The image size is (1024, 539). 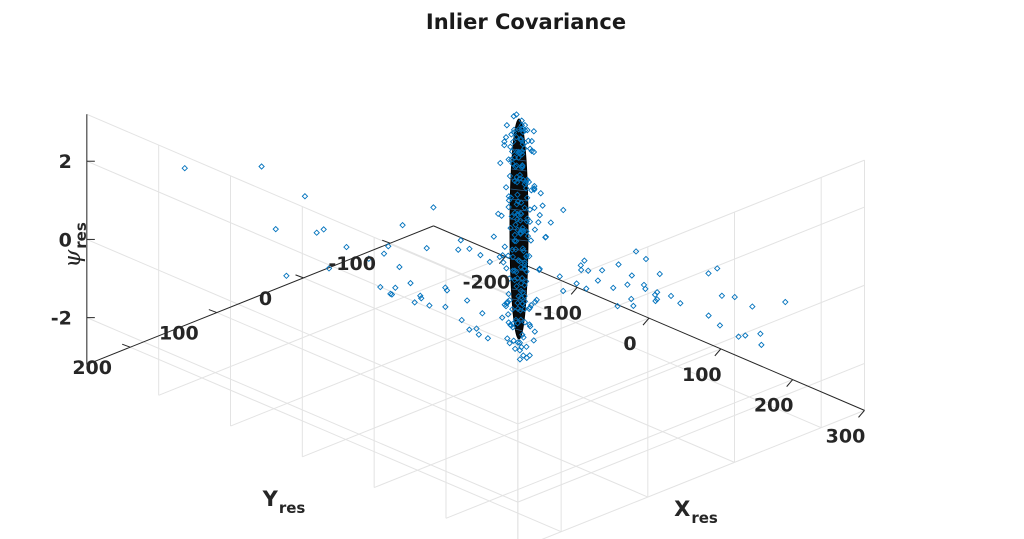 I want to click on grid-line-floor-y, so click(x=345, y=439).